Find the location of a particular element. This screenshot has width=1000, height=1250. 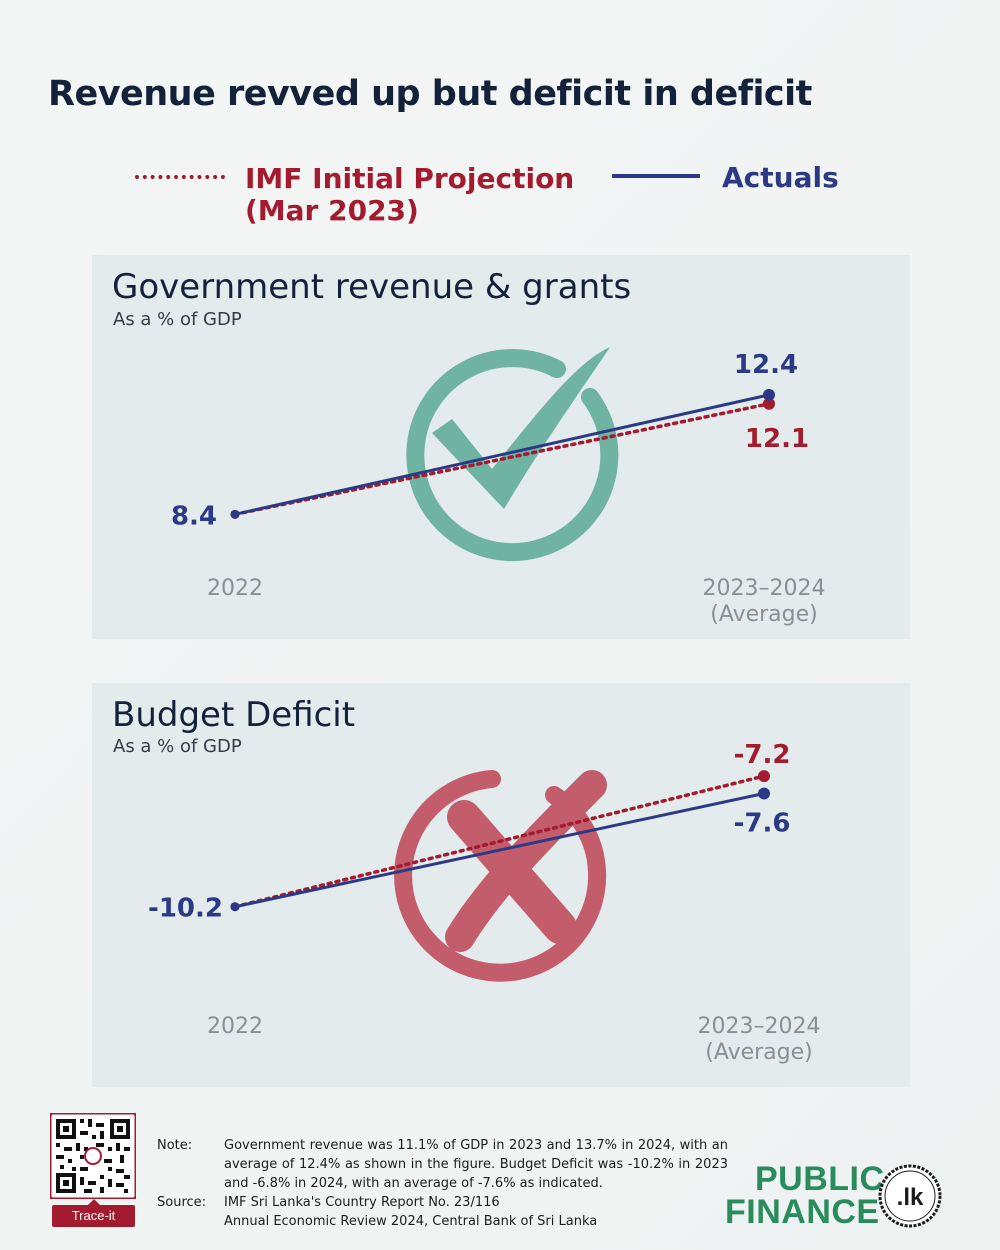

check-mark-icon is located at coordinates (512, 454).